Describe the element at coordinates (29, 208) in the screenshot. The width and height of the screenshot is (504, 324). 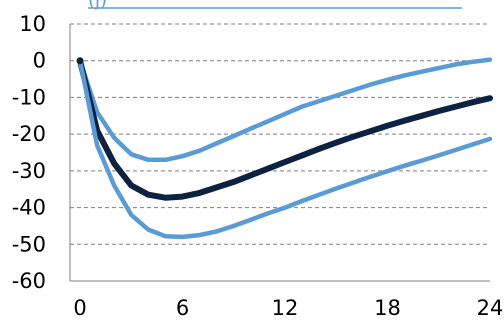
I see `y-tick-label: -40` at that location.